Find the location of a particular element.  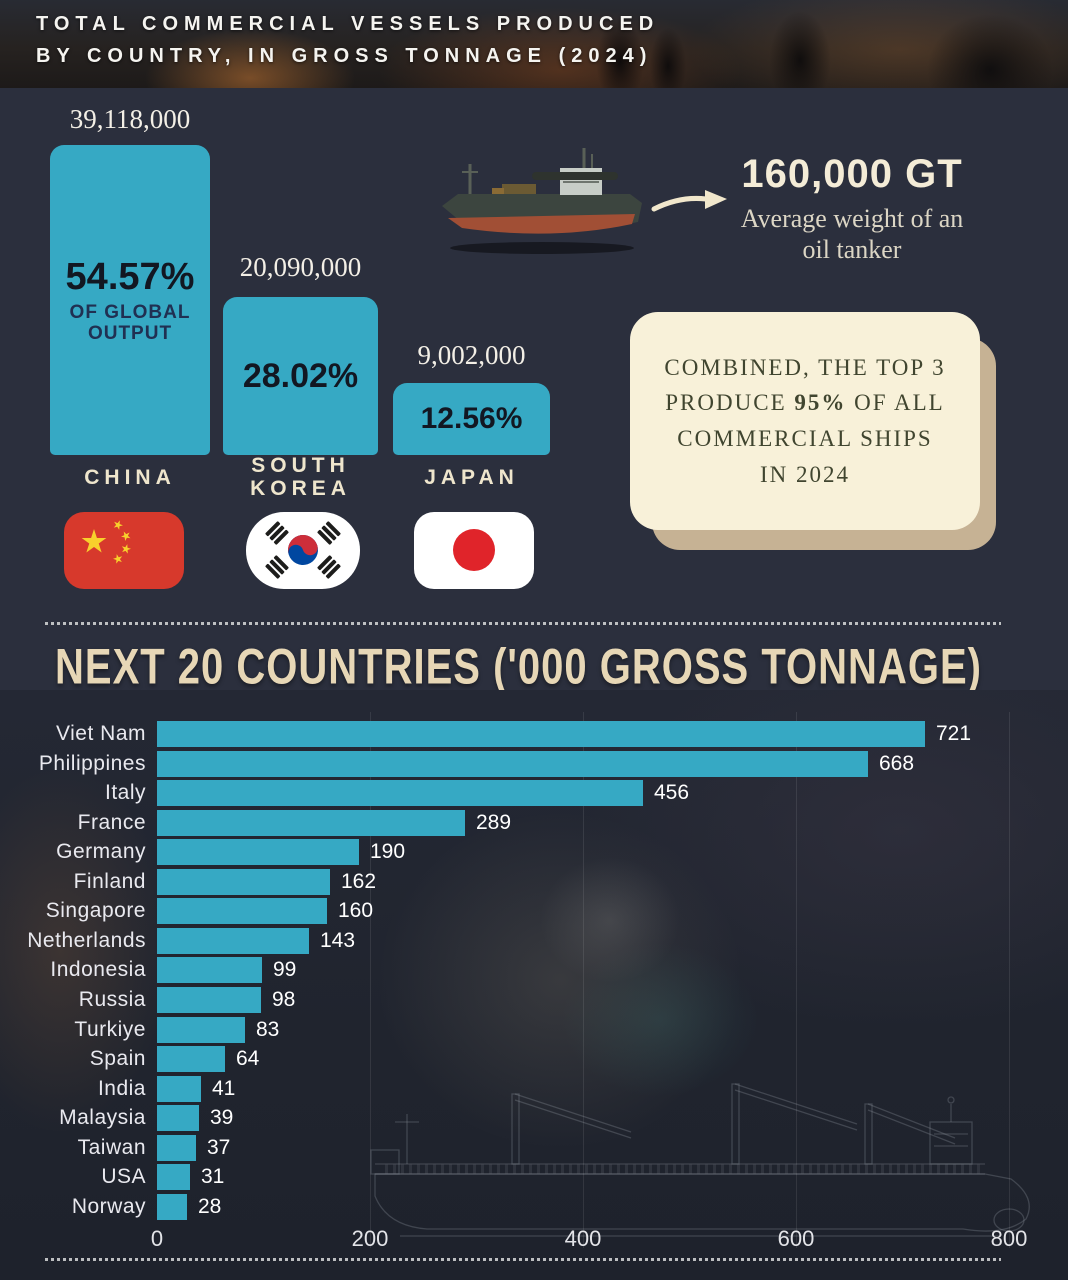

bar-norway is located at coordinates (172, 1207).